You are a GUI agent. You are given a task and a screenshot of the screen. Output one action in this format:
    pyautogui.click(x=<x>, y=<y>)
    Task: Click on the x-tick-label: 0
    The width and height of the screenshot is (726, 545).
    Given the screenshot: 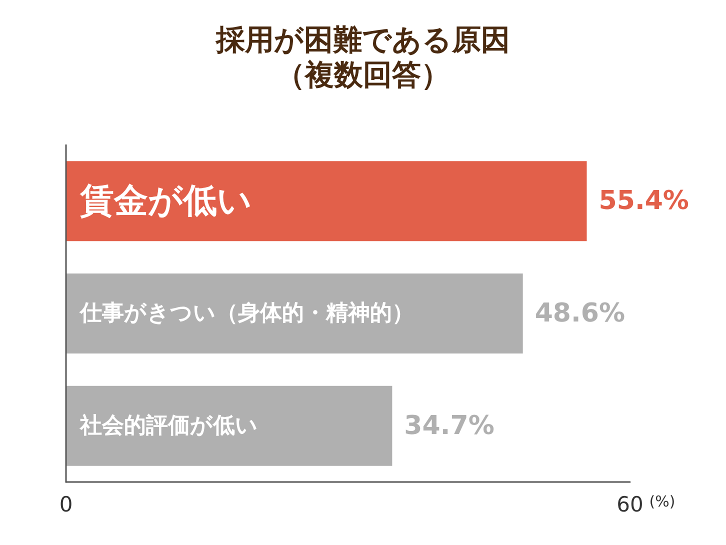 What is the action you would take?
    pyautogui.click(x=66, y=504)
    